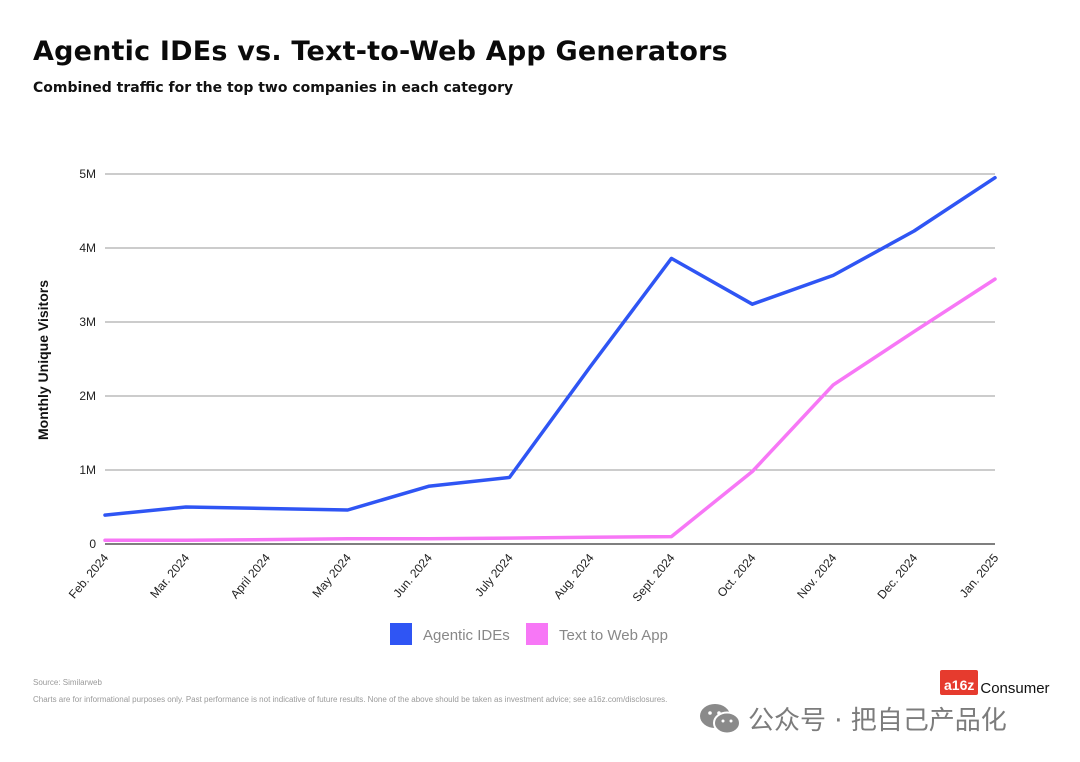 The height and width of the screenshot is (762, 1080). I want to click on x-tick-label: Jun. 2024, so click(412, 576).